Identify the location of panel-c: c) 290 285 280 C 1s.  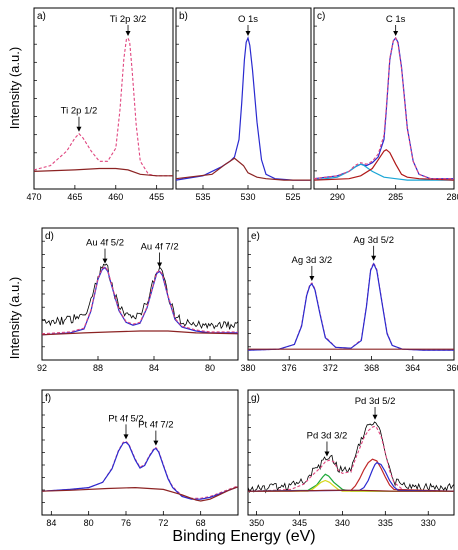
(385, 104).